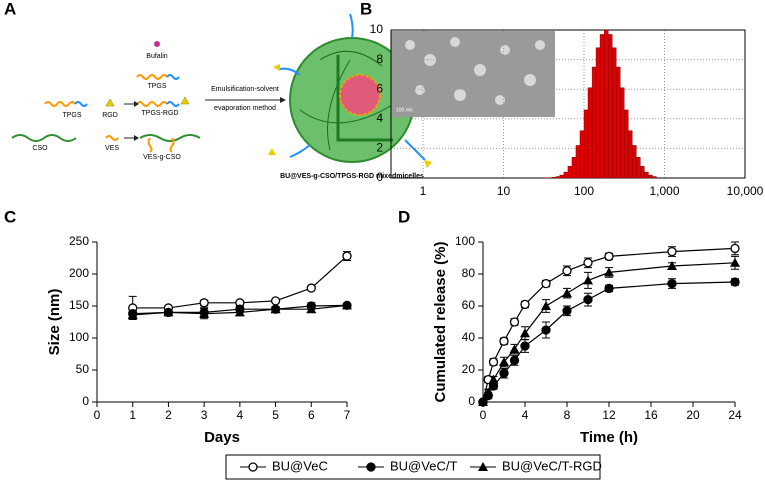 This screenshot has width=765, height=493. I want to click on panel-label: B, so click(366, 9).